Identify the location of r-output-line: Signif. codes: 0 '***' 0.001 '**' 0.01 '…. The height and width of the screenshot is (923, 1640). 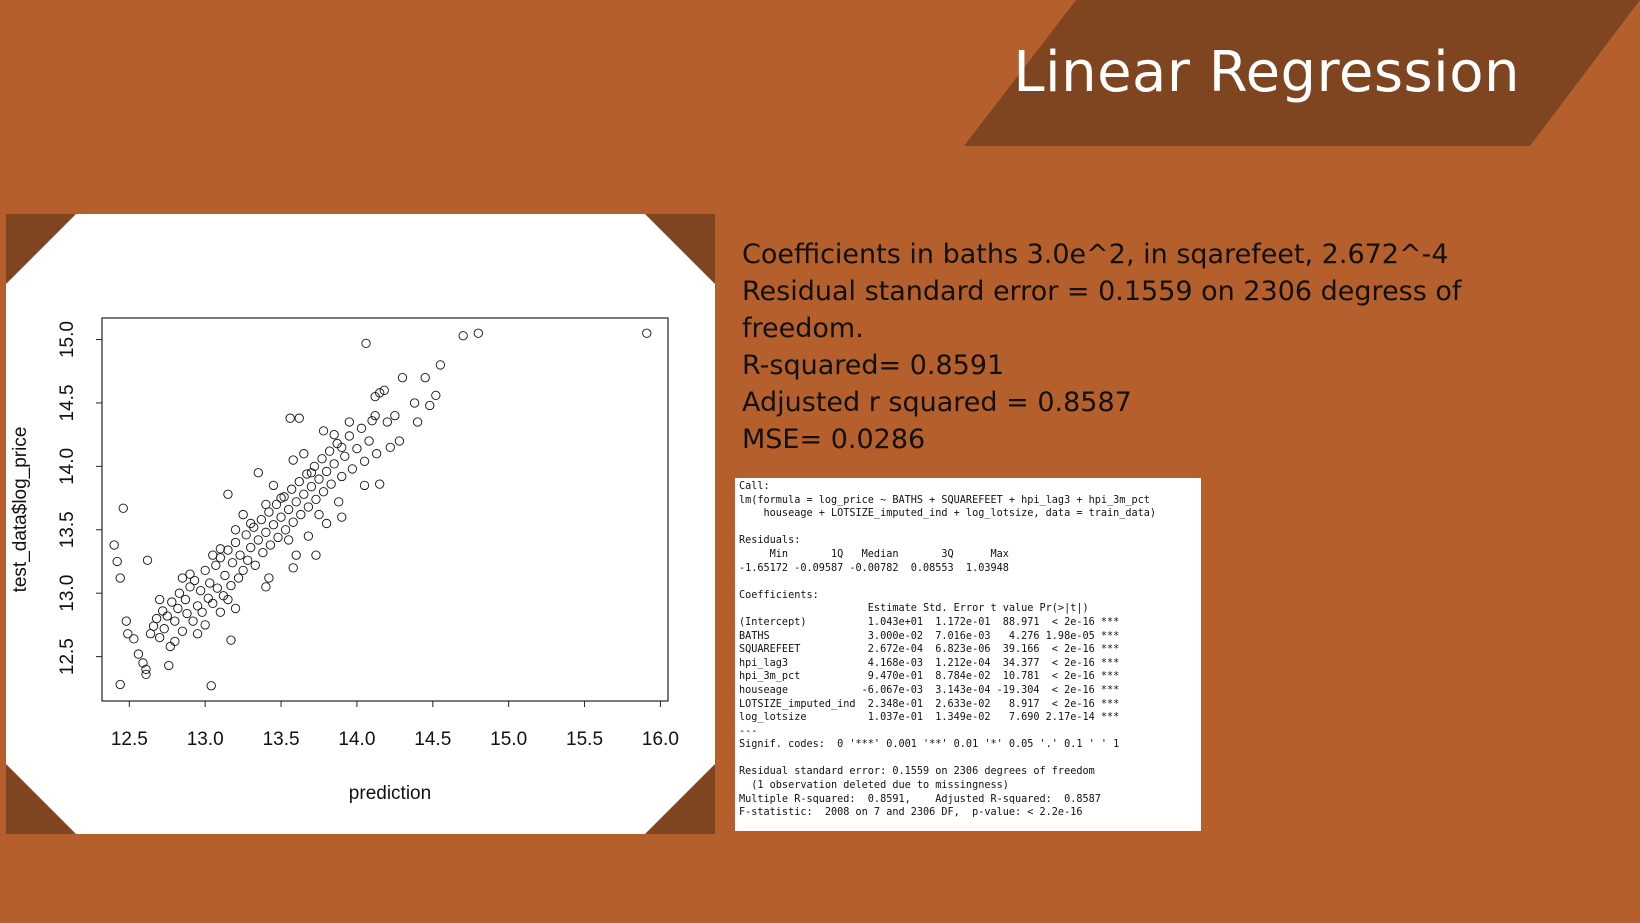
(929, 745).